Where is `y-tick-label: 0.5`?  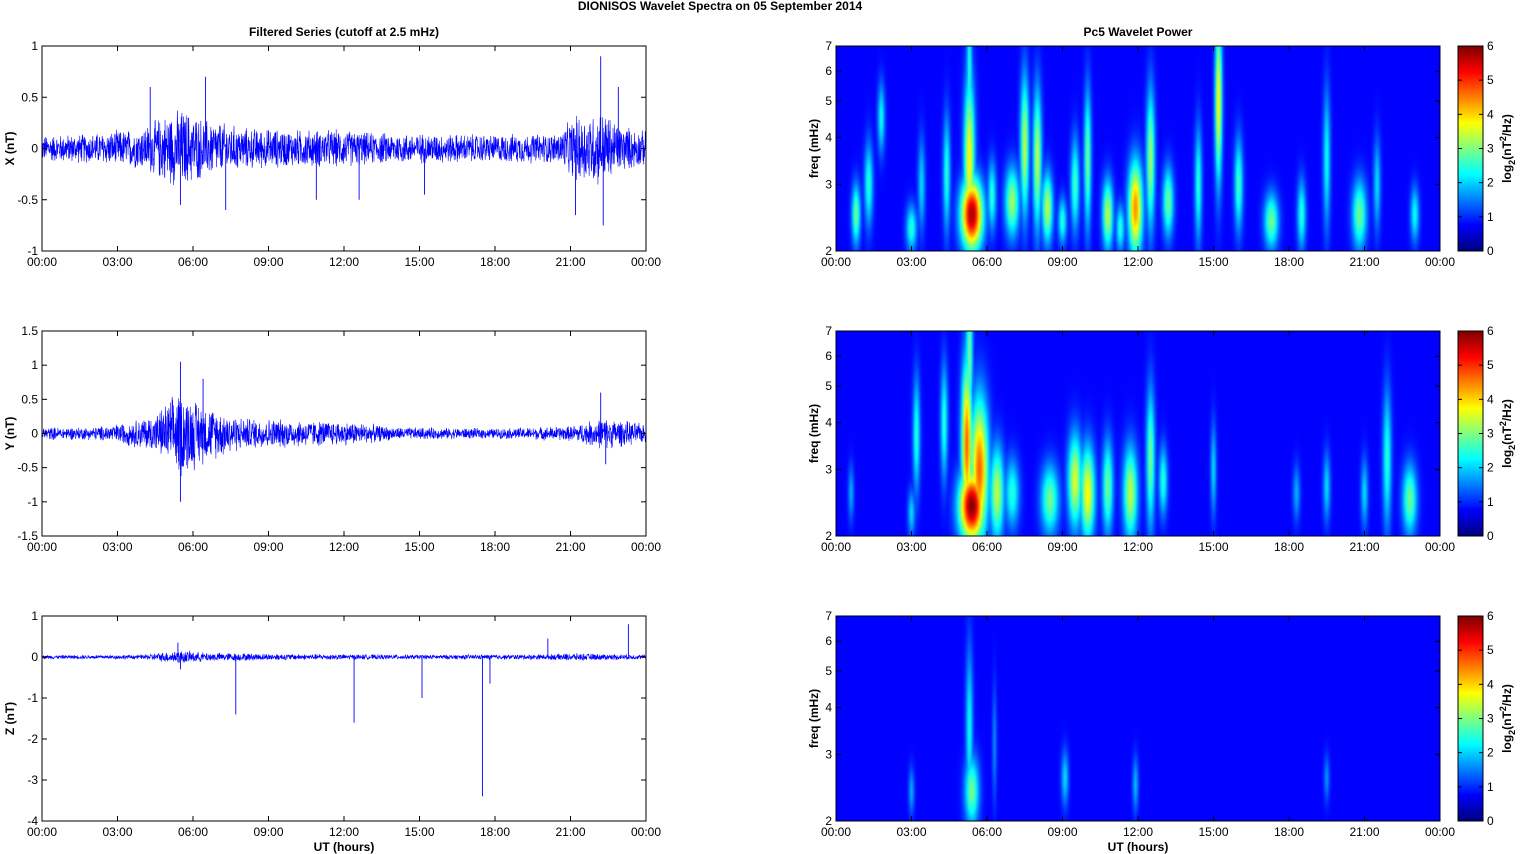 y-tick-label: 0.5 is located at coordinates (29, 97).